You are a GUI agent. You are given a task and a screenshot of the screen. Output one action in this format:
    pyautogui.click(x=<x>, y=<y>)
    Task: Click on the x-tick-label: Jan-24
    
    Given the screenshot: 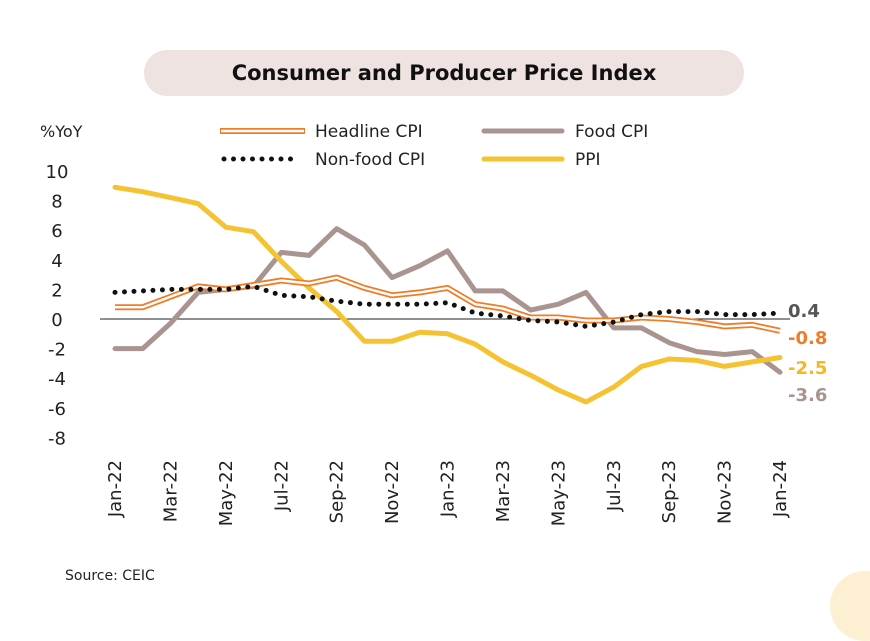 What is the action you would take?
    pyautogui.click(x=780, y=489)
    